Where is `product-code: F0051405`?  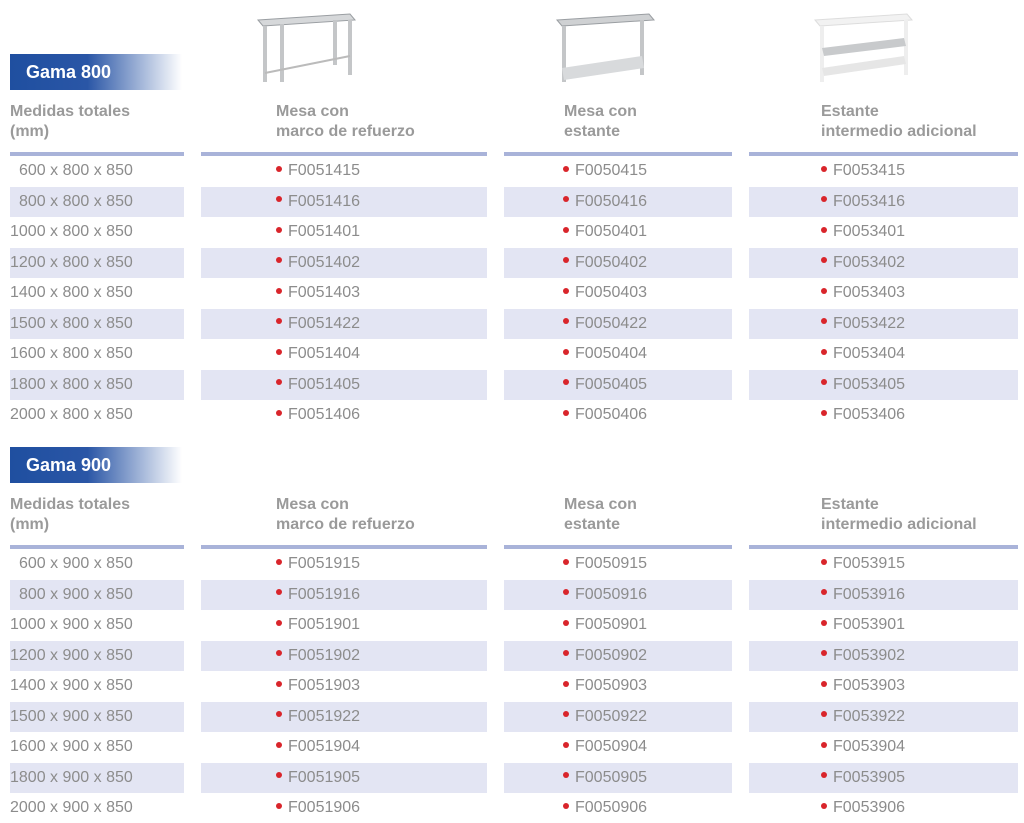 product-code: F0051405 is located at coordinates (324, 384).